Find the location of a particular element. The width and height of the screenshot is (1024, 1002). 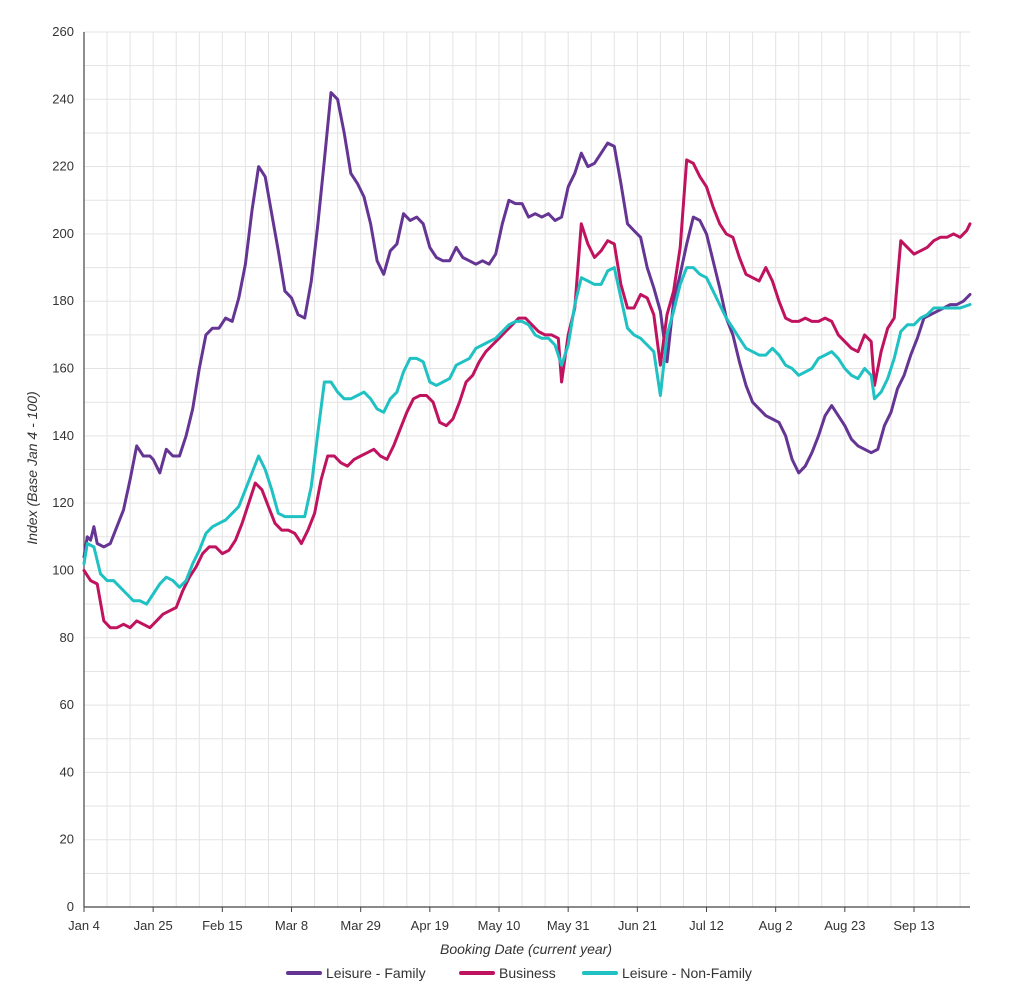

x-tick-label: May 31 is located at coordinates (568, 925).